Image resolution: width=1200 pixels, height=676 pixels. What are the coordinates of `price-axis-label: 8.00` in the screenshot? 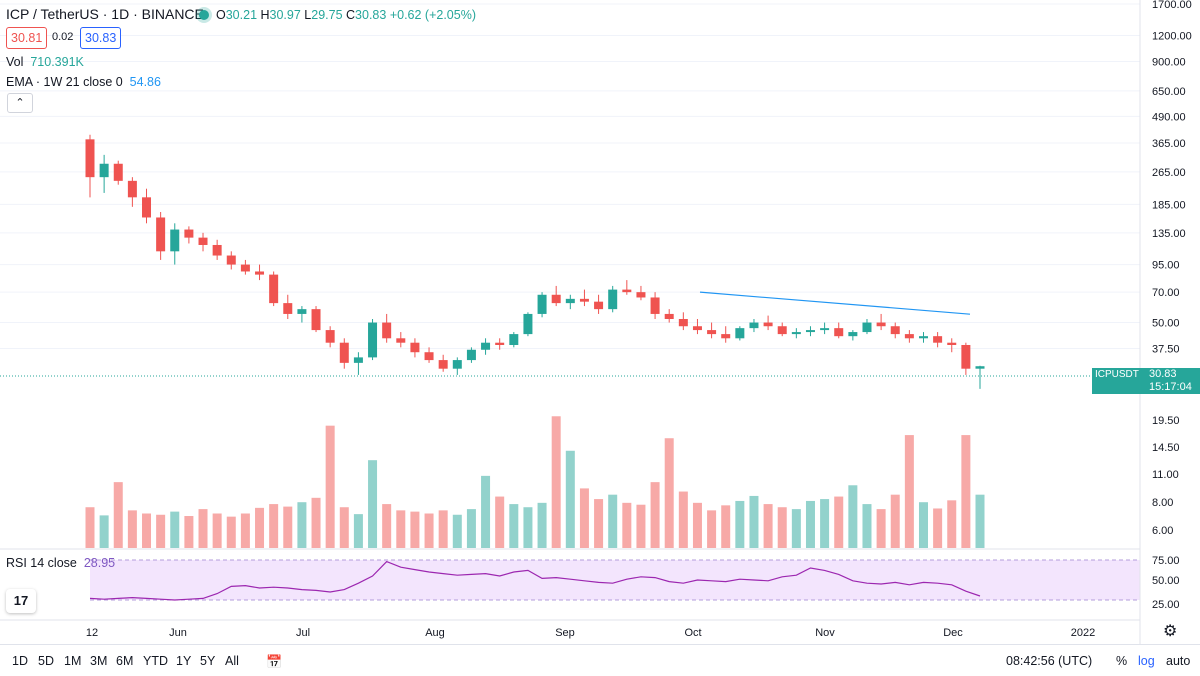 It's located at (1162, 503).